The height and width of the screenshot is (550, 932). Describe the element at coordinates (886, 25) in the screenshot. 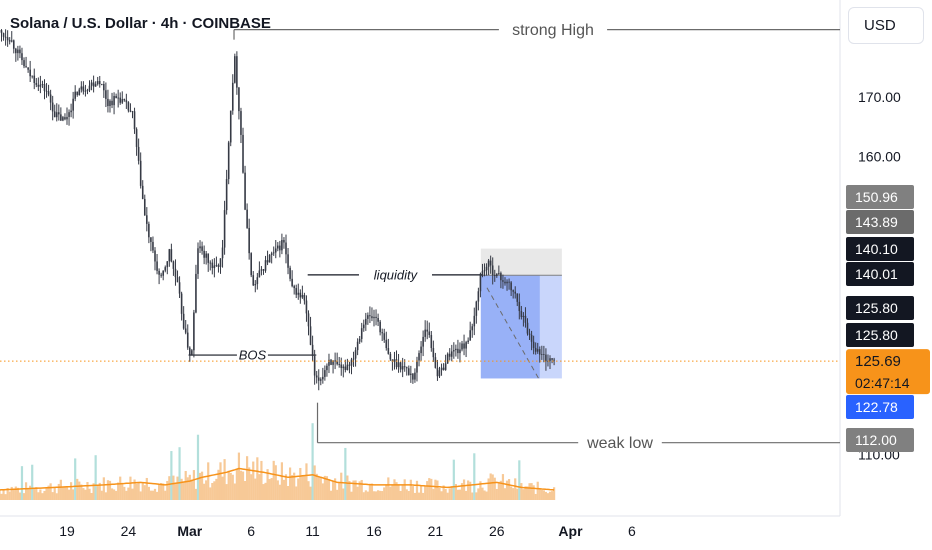

I see `currency-button: USD` at that location.